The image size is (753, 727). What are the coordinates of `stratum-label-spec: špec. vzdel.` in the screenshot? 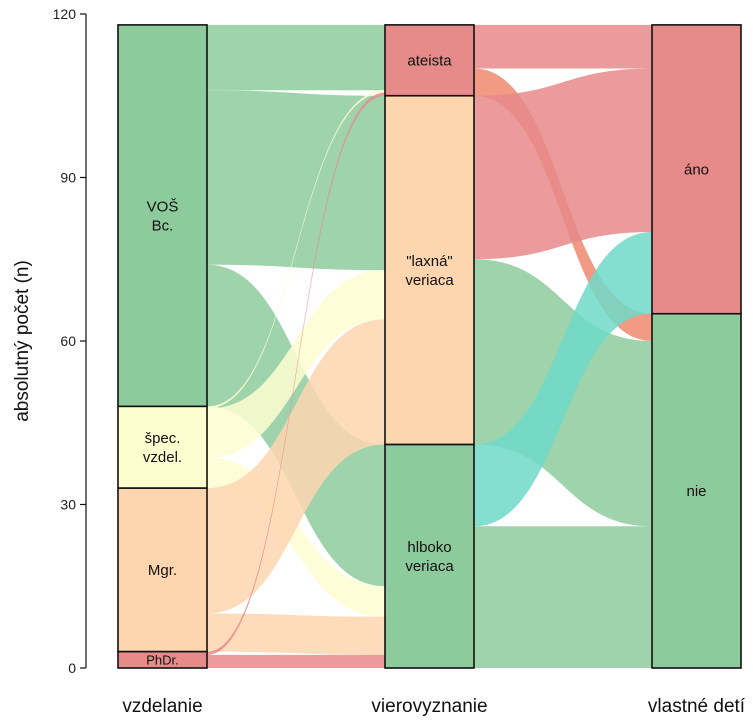 It's located at (162, 448).